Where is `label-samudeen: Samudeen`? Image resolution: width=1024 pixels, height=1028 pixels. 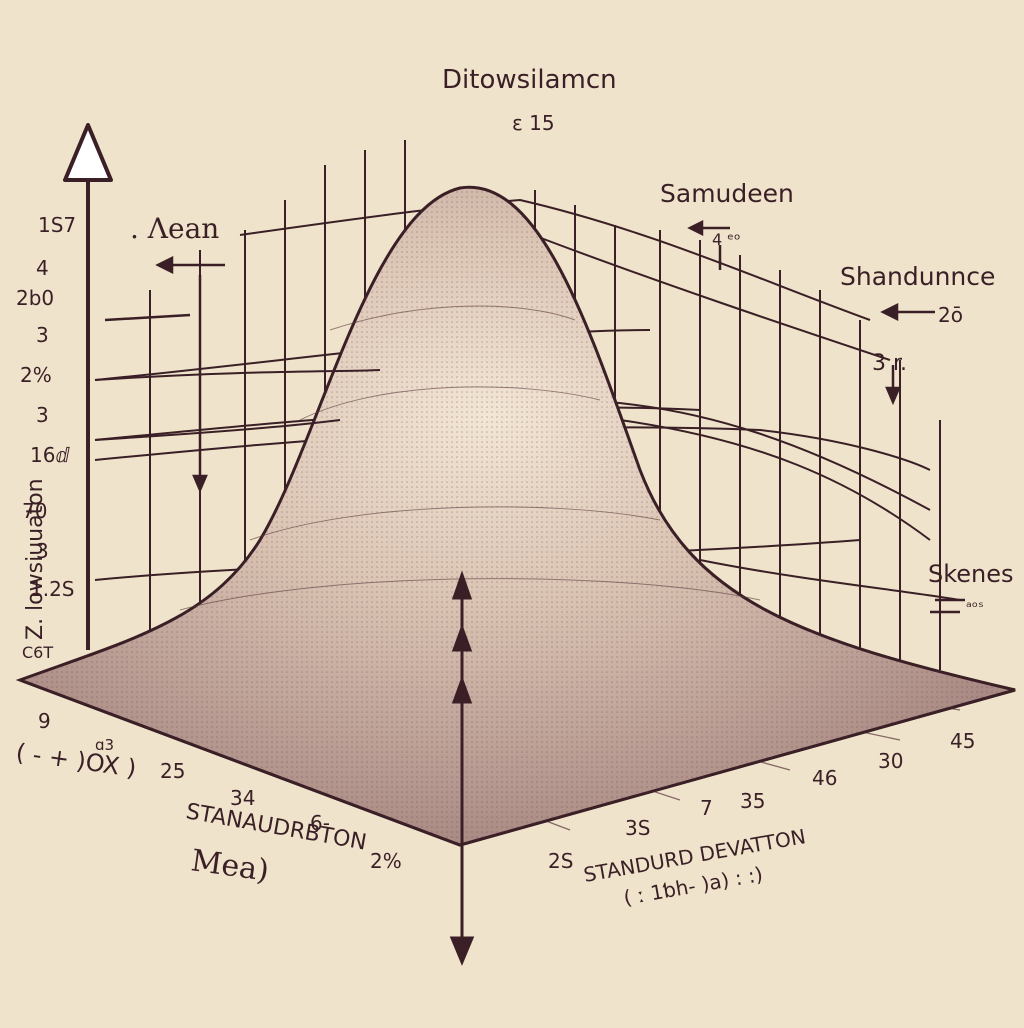 label-samudeen: Samudeen is located at coordinates (727, 193).